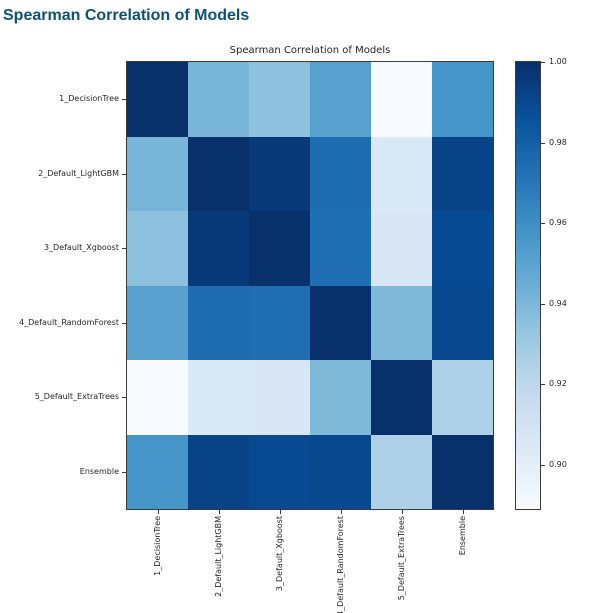 The width and height of the screenshot is (600, 613). I want to click on colorbar-tick-label: 0.94, so click(558, 303).